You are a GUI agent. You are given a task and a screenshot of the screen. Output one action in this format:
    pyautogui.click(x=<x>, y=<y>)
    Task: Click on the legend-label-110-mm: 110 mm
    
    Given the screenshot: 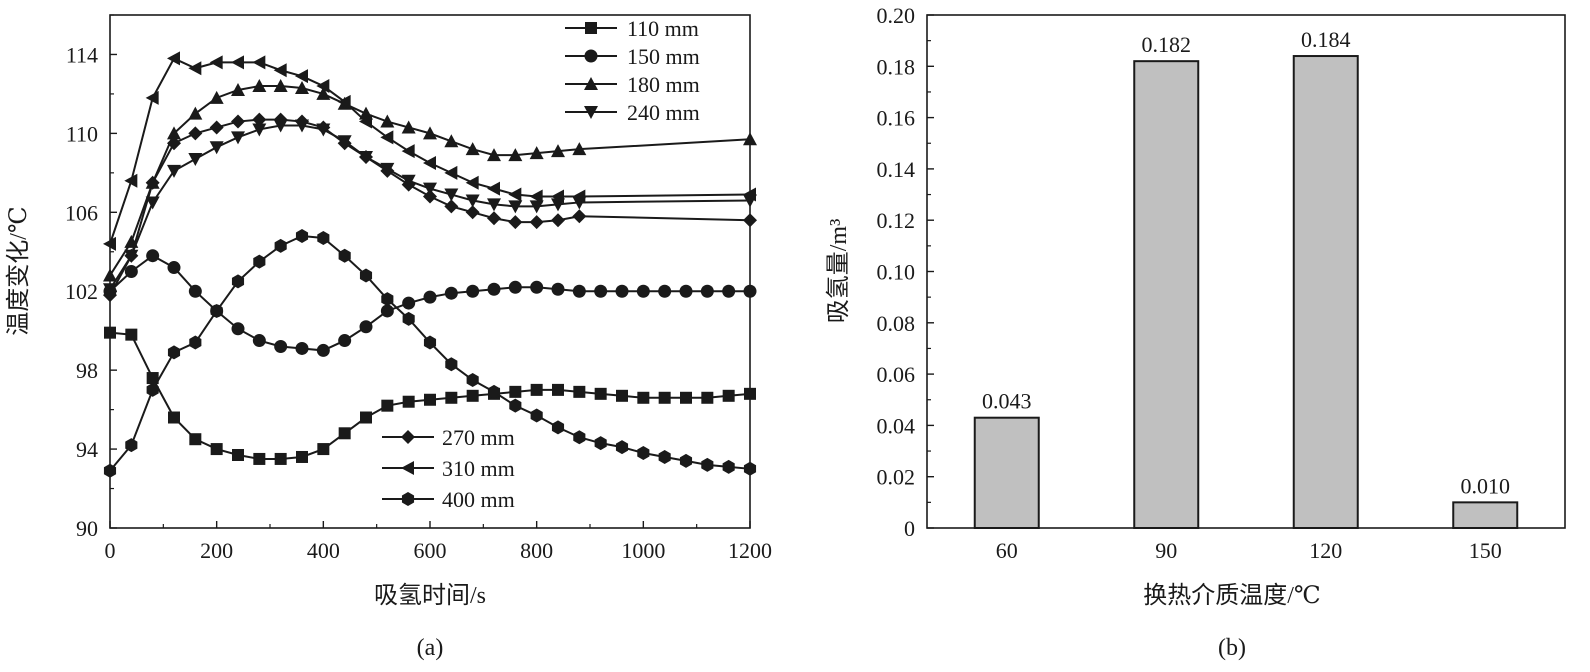 What is the action you would take?
    pyautogui.click(x=663, y=28)
    